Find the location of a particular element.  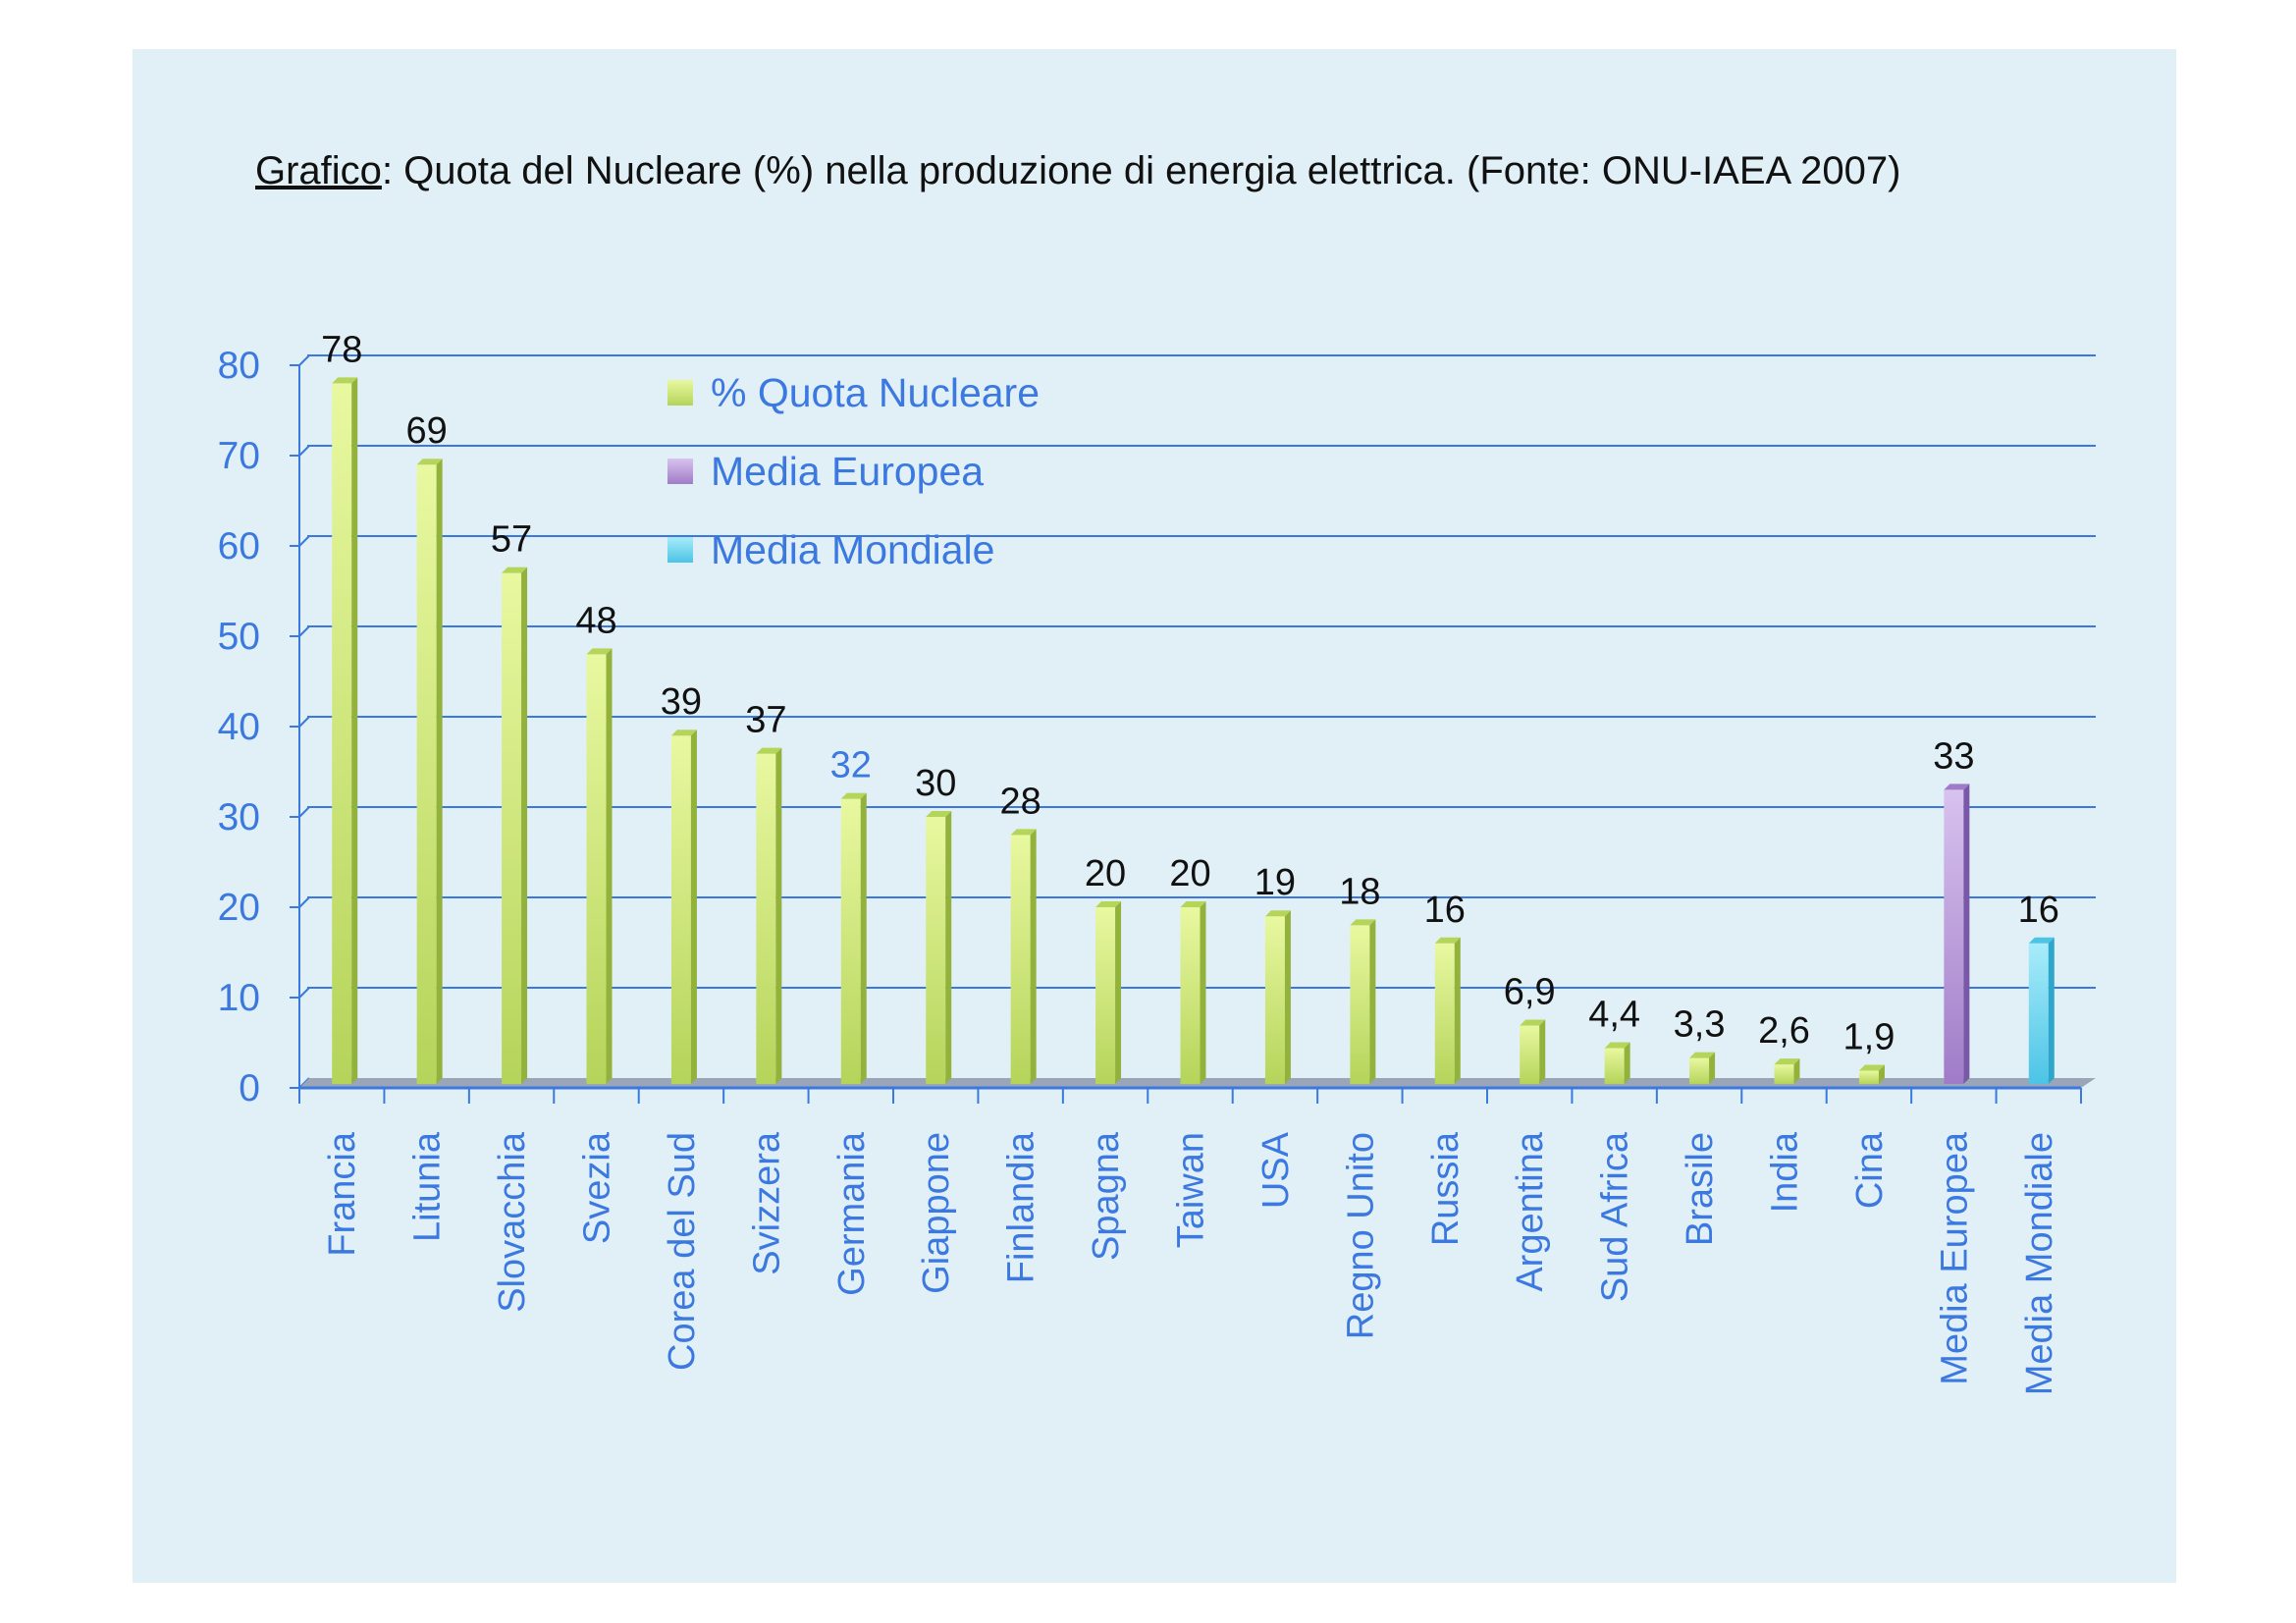

data-label: 20 is located at coordinates (1189, 873).